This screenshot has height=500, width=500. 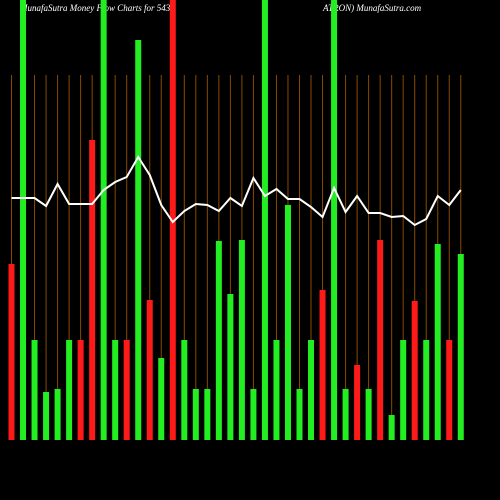 I want to click on money-flow-line, so click(x=236, y=191).